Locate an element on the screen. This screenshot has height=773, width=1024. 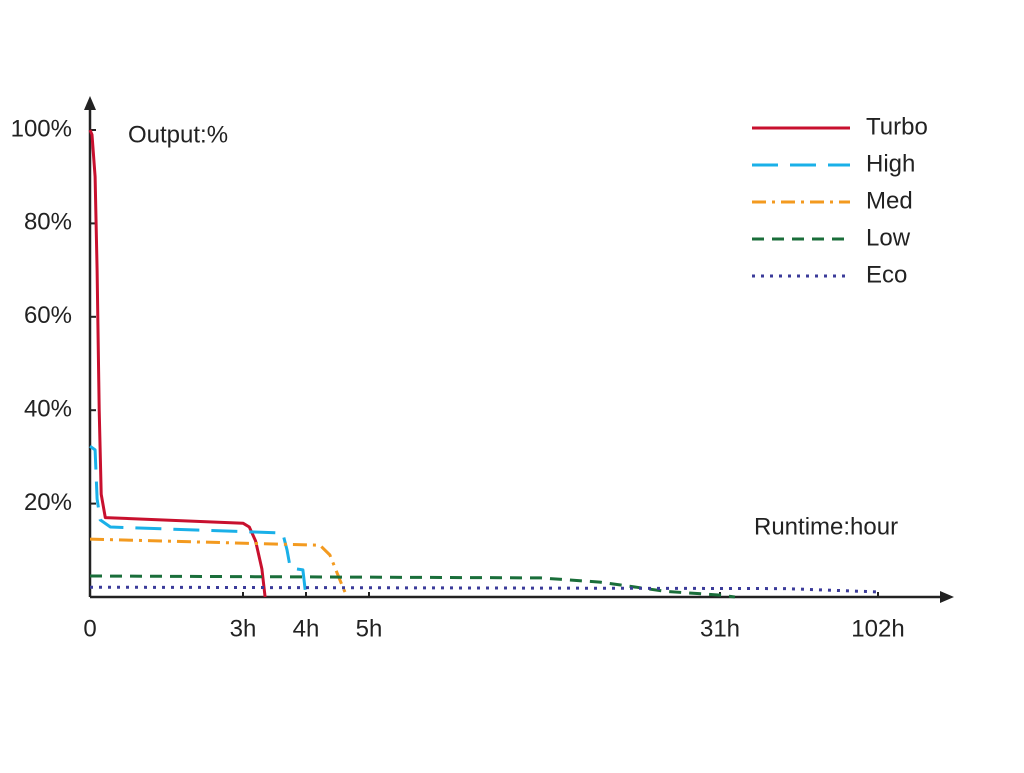
x-tick-label: 4h is located at coordinates (306, 628).